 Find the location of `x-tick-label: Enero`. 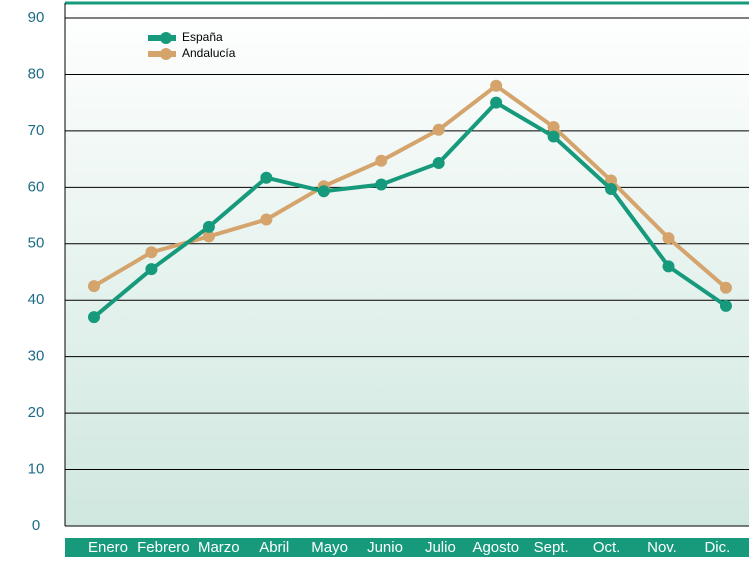

x-tick-label: Enero is located at coordinates (108, 547).